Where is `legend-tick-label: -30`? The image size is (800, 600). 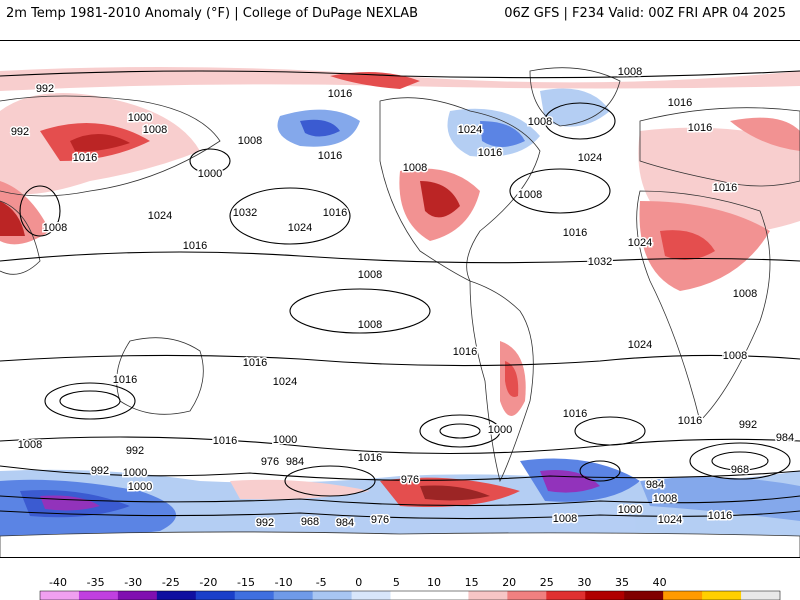
legend-tick-label: -30 is located at coordinates (133, 582).